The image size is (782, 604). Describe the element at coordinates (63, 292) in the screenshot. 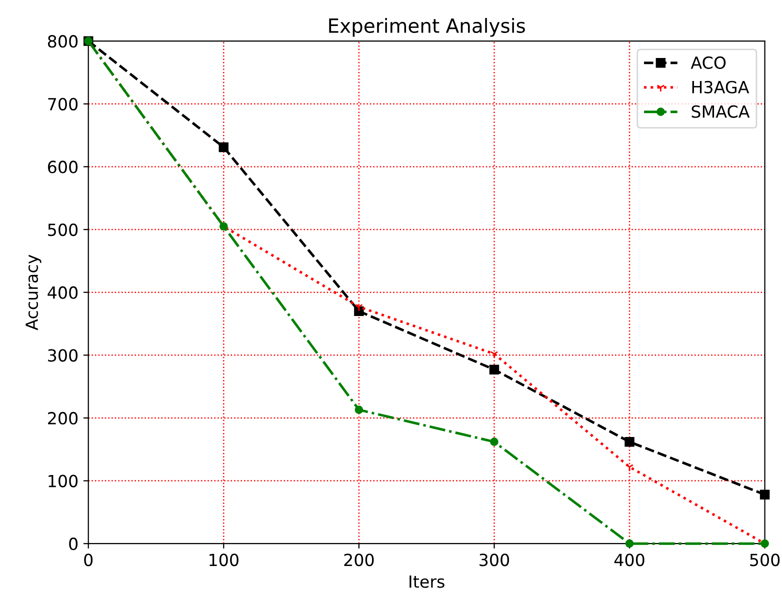

I see `y-tick-label: 400` at that location.